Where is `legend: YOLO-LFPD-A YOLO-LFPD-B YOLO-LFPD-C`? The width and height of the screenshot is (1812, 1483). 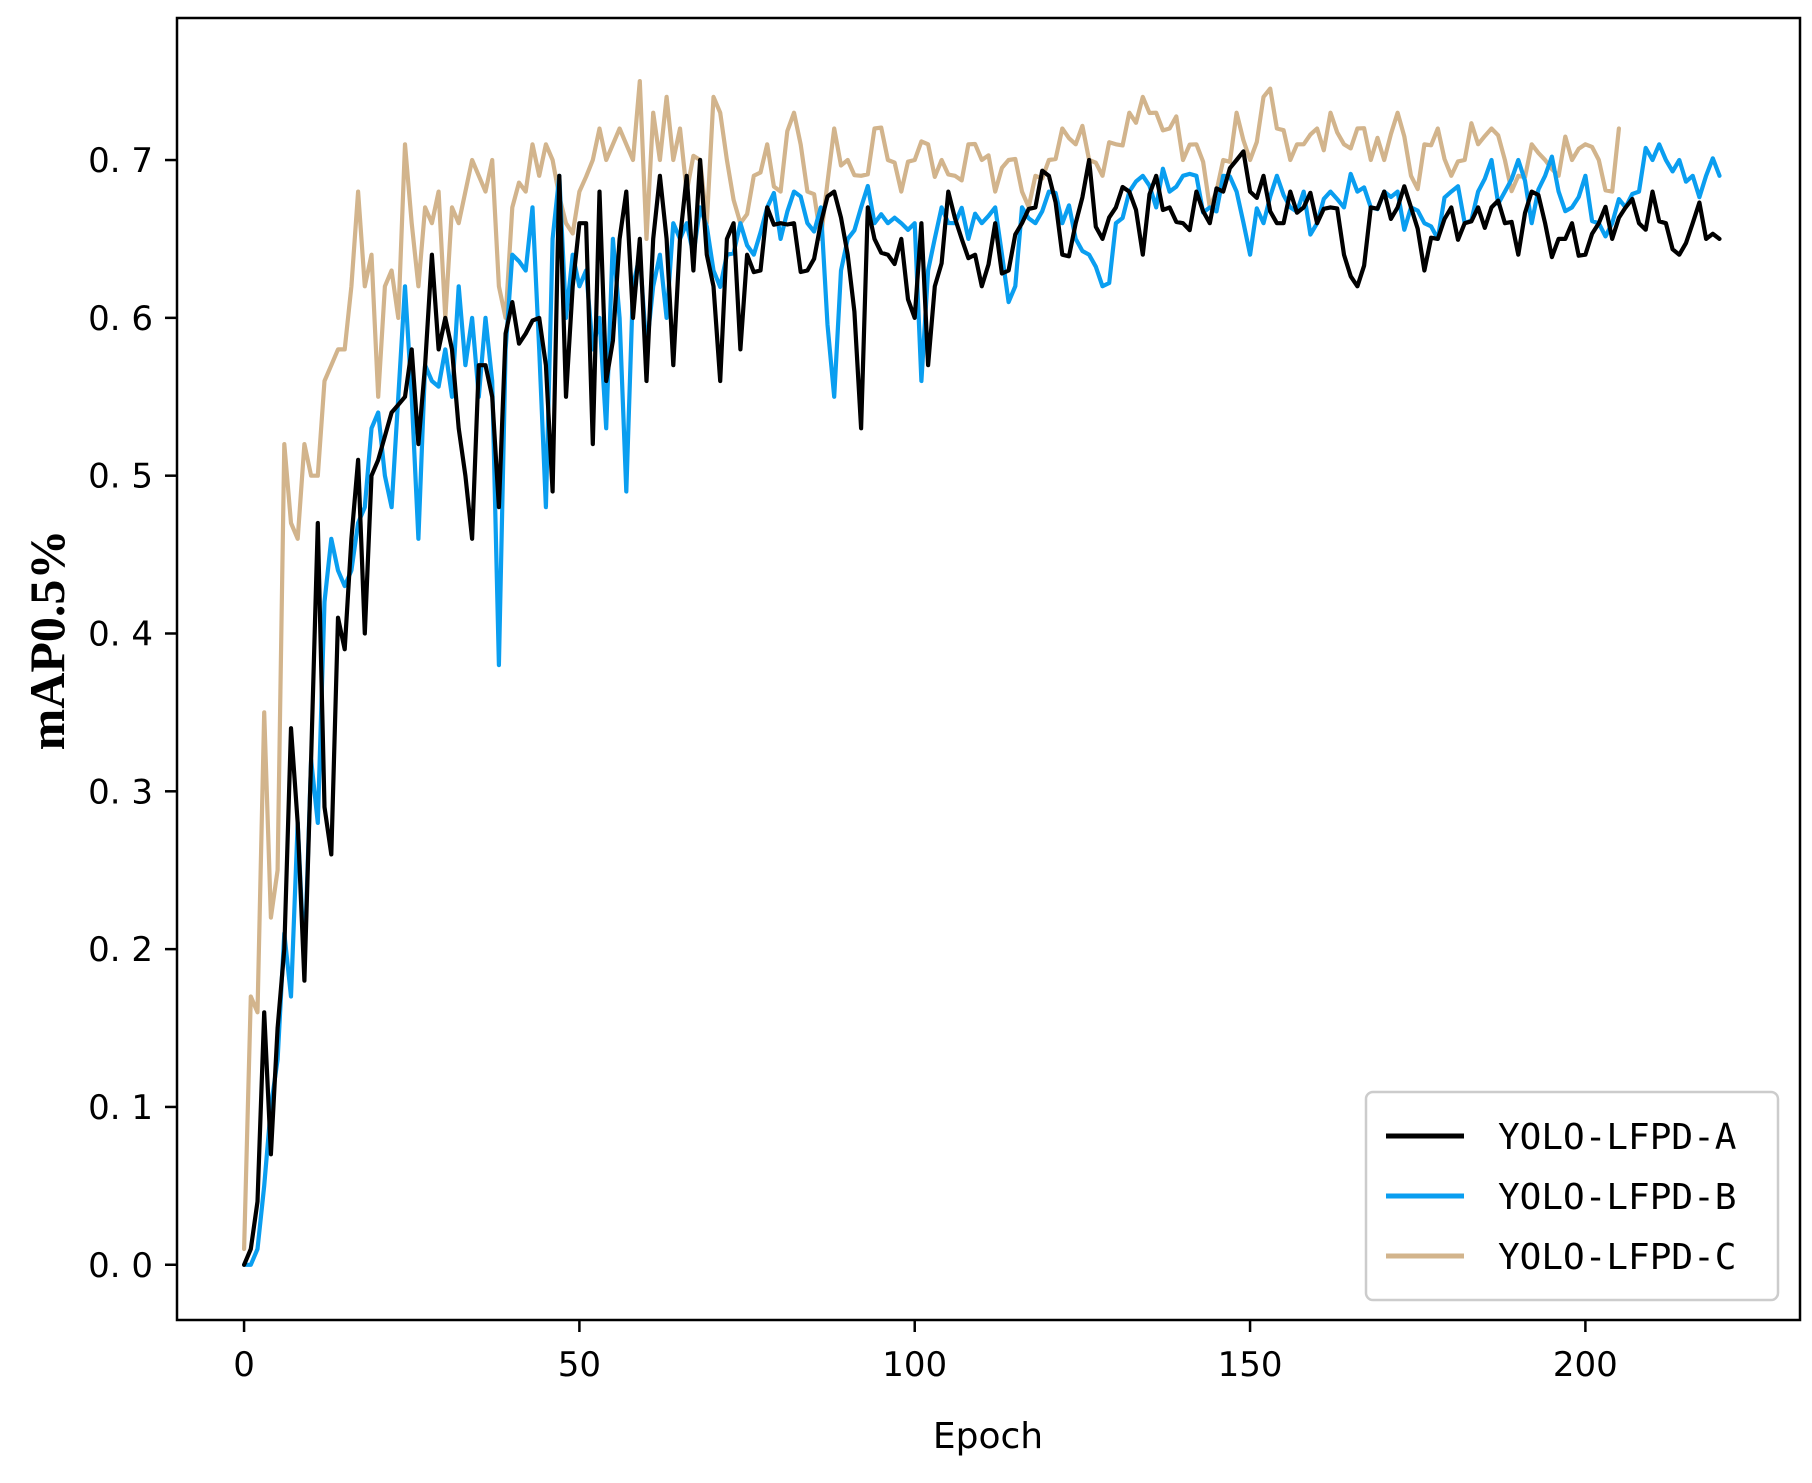
legend: YOLO-LFPD-A YOLO-LFPD-B YOLO-LFPD-C is located at coordinates (1572, 1196).